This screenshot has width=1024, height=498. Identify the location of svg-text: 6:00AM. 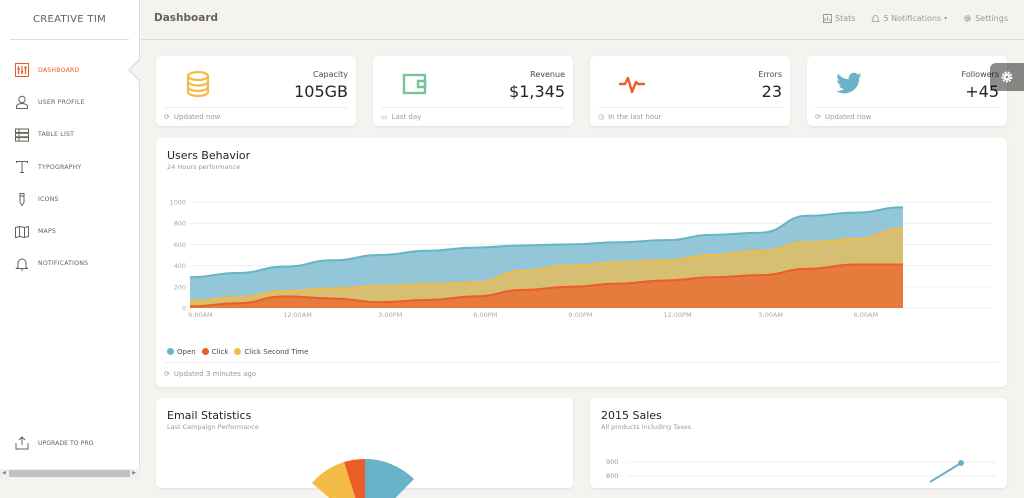
(865, 315).